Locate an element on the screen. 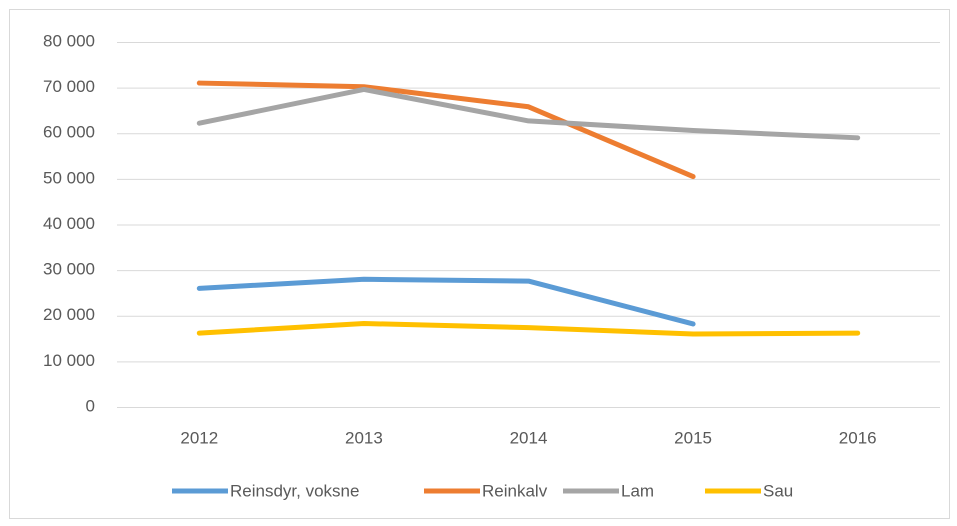 This screenshot has width=957, height=526. y-tick-label: 60 000 is located at coordinates (69, 132).